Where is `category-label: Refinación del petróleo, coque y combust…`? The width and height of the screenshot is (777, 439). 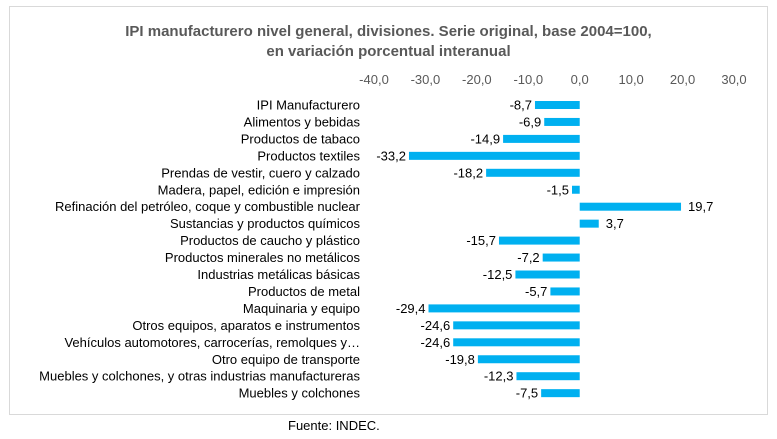 category-label: Refinación del petróleo, coque y combust… is located at coordinates (208, 206).